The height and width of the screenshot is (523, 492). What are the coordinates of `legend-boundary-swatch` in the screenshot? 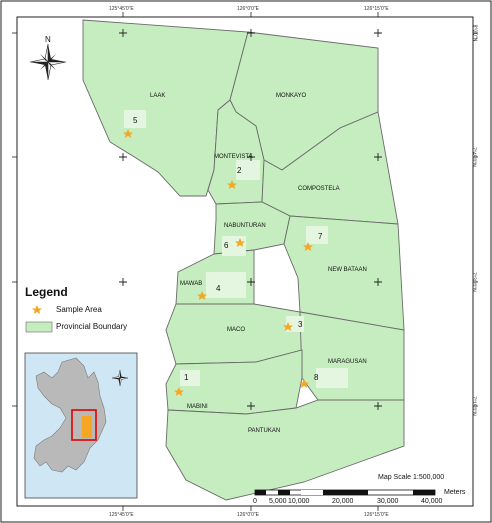 It's located at (39, 327).